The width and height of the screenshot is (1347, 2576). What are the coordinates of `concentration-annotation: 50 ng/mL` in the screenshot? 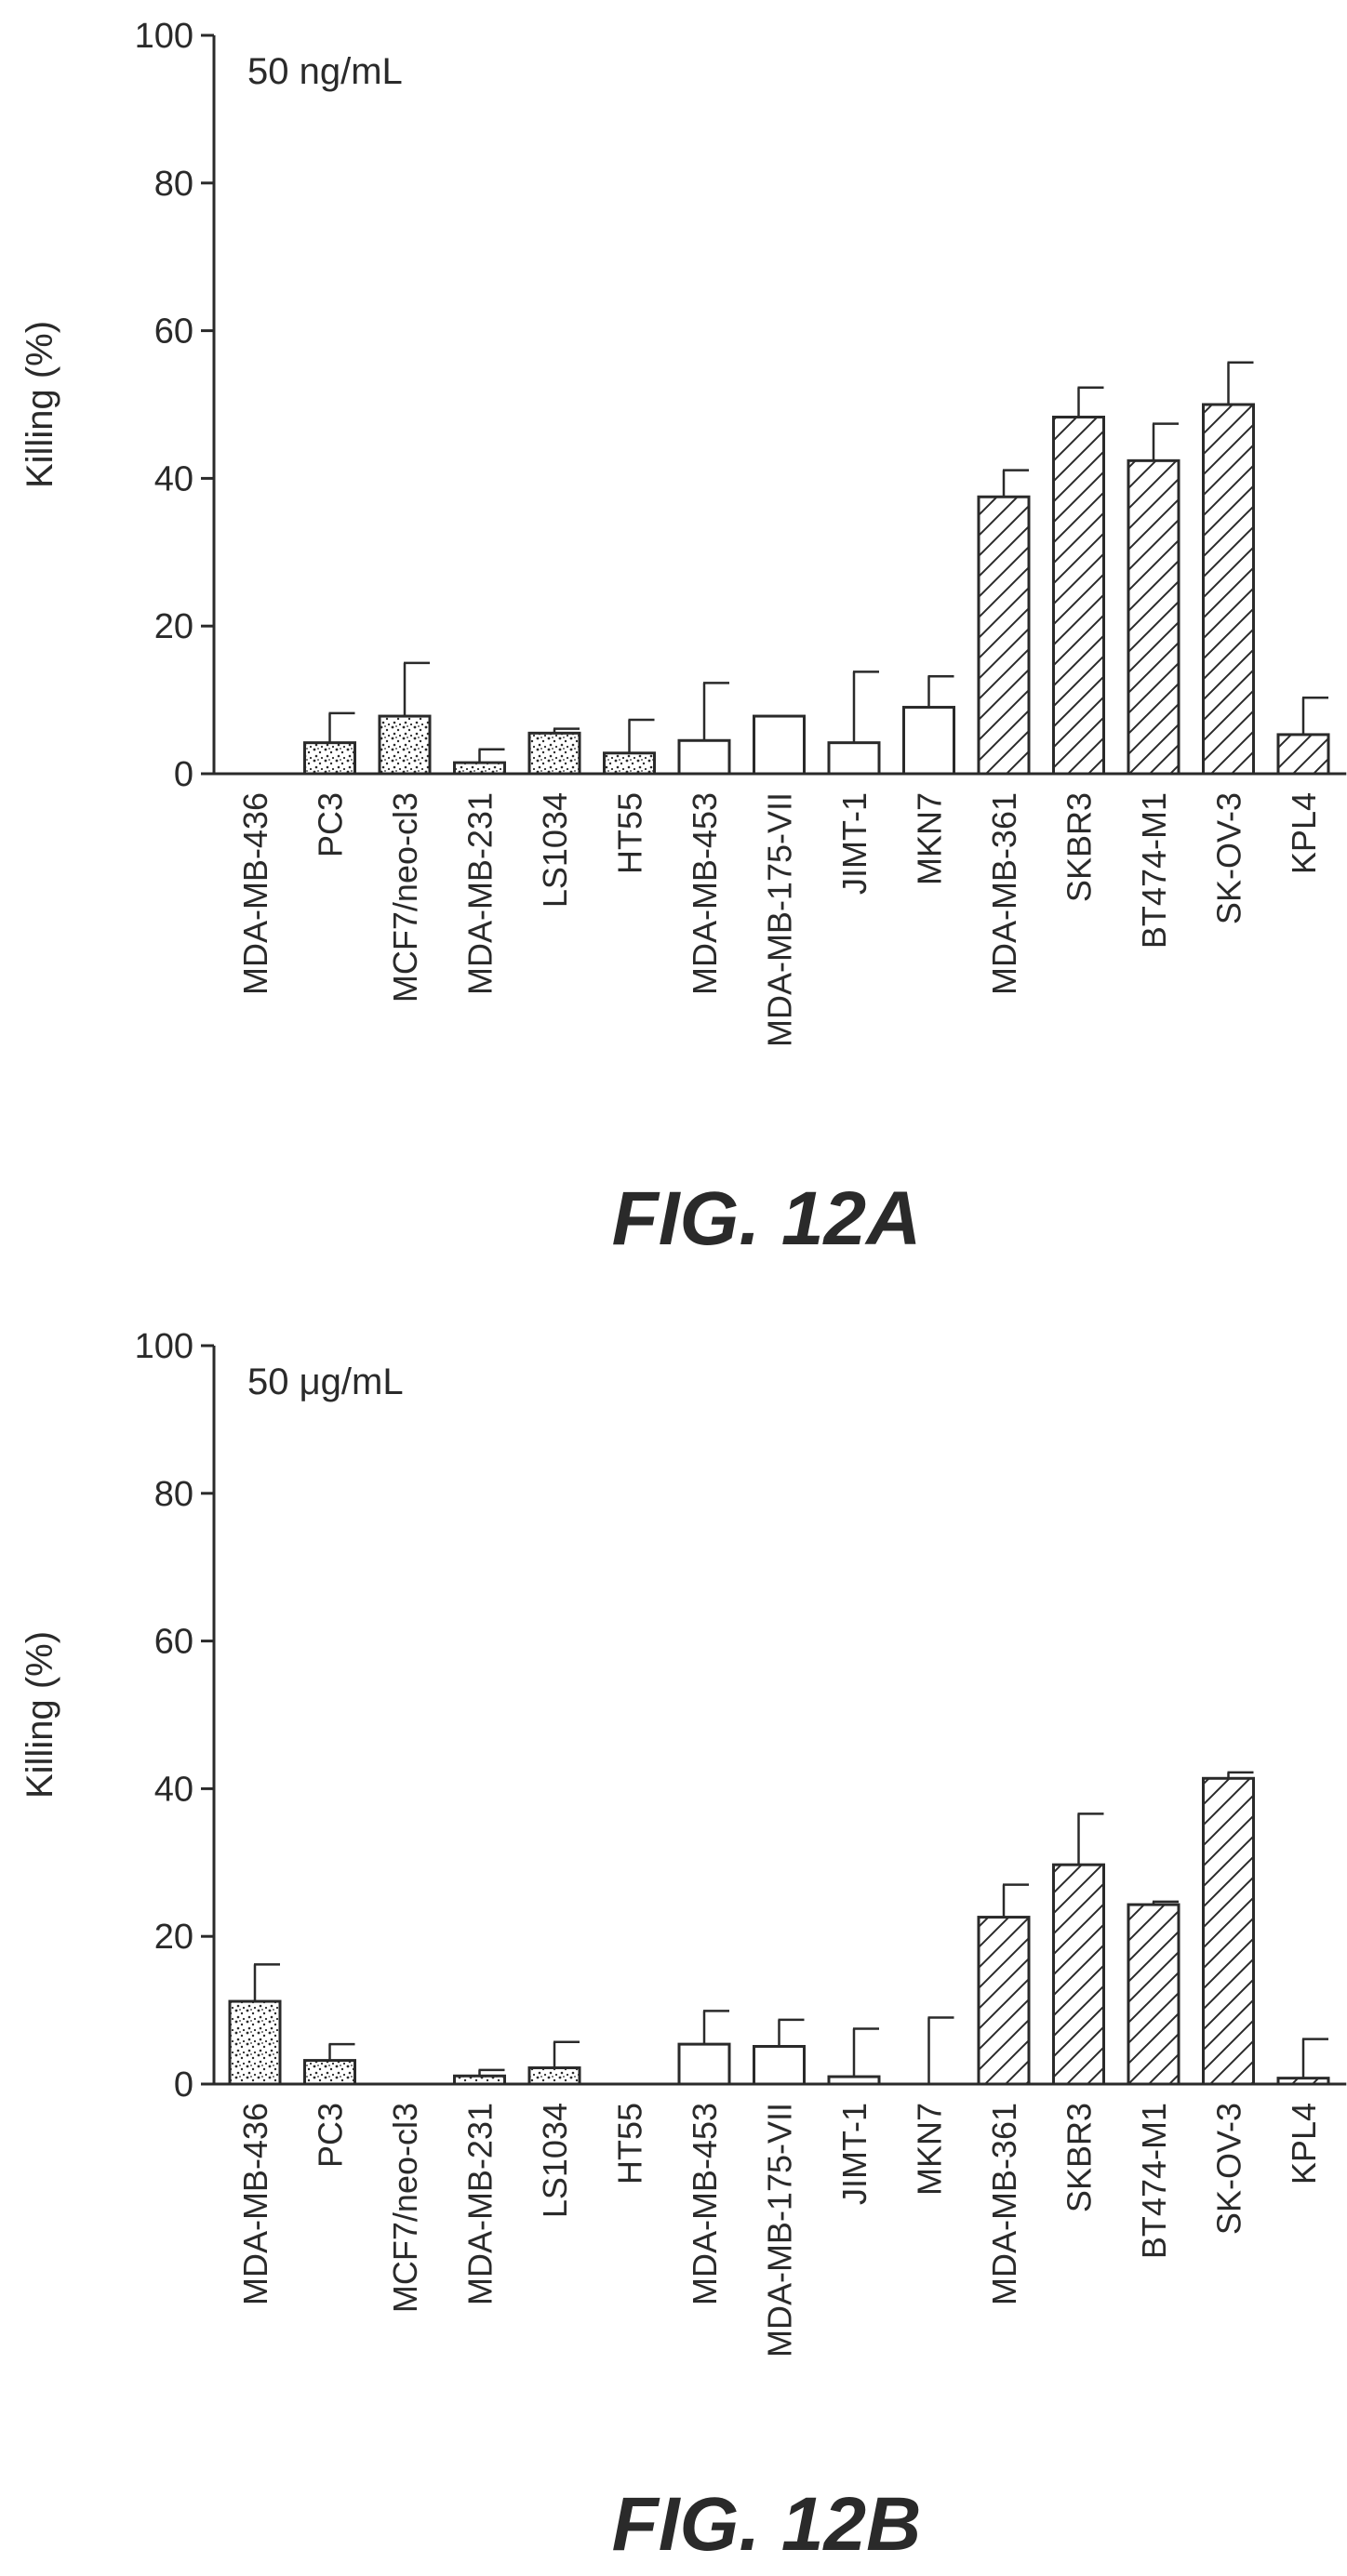 It's located at (325, 71).